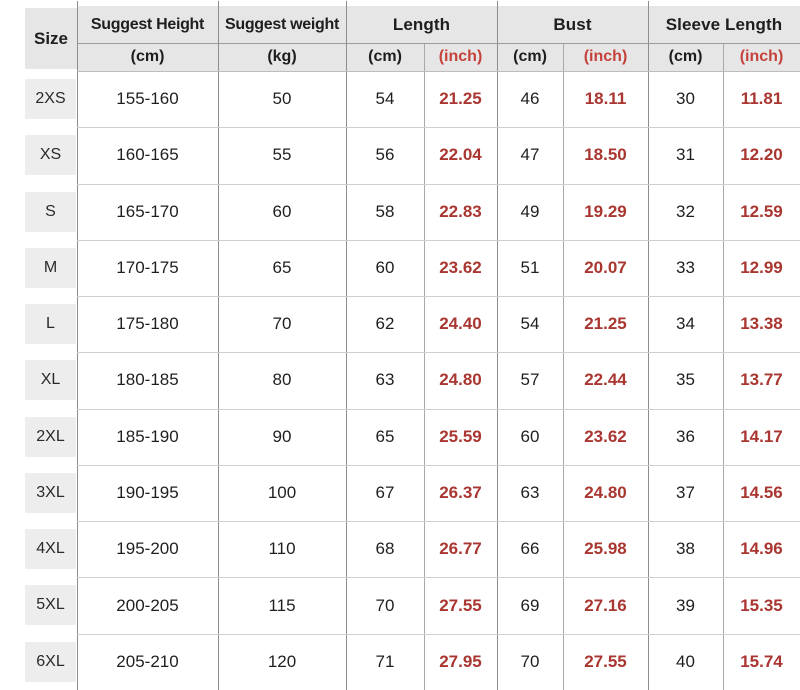 The image size is (800, 690). Describe the element at coordinates (421, 24) in the screenshot. I see `header-group-length: Length` at that location.